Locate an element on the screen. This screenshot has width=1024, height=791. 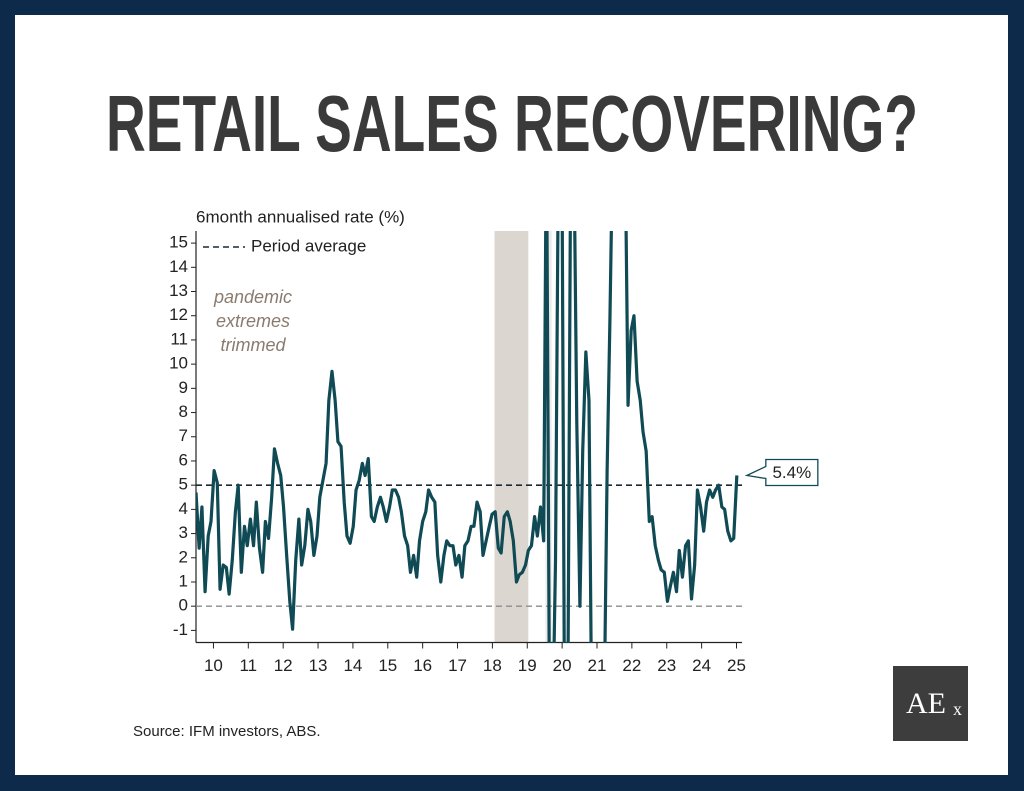
source: Source: IFM investors, ABS. is located at coordinates (227, 731).